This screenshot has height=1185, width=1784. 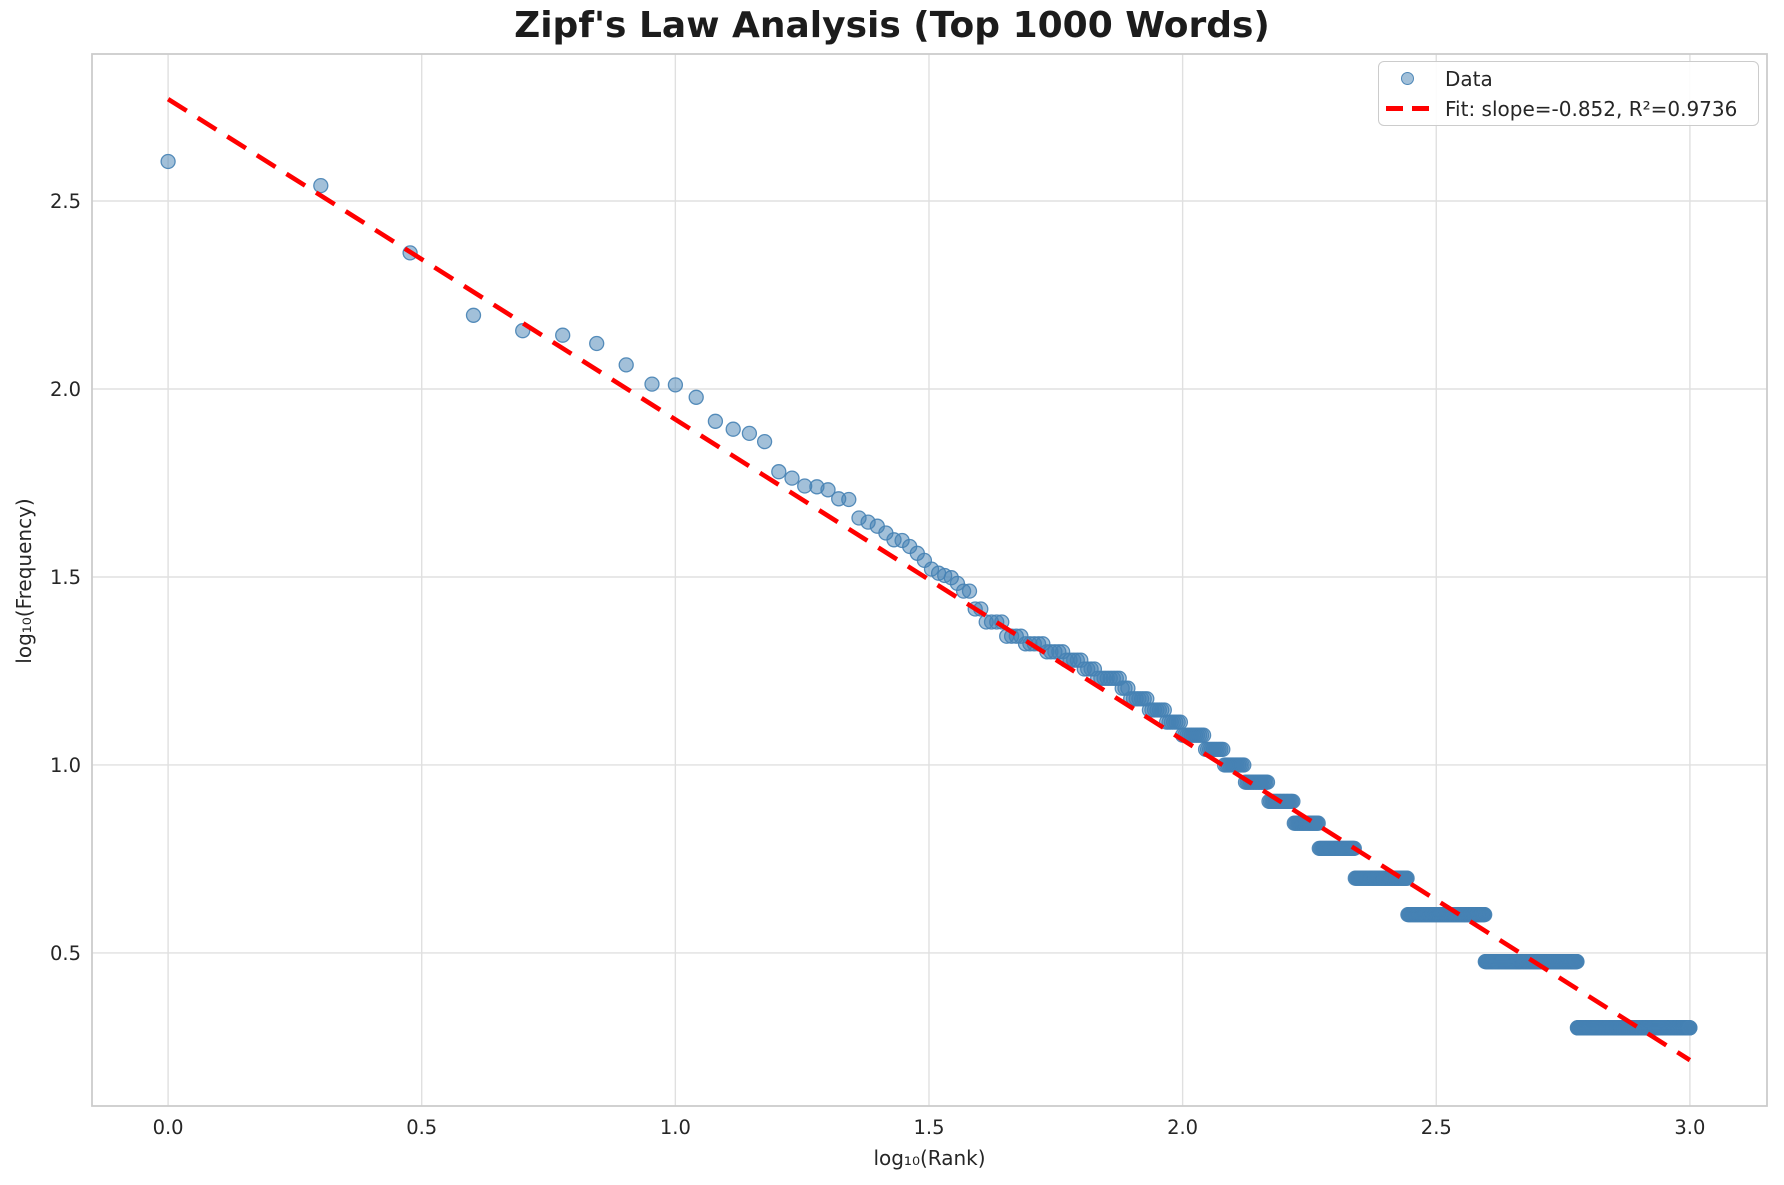 What do you see at coordinates (168, 1127) in the screenshot?
I see `x-tick-label: 0.0` at bounding box center [168, 1127].